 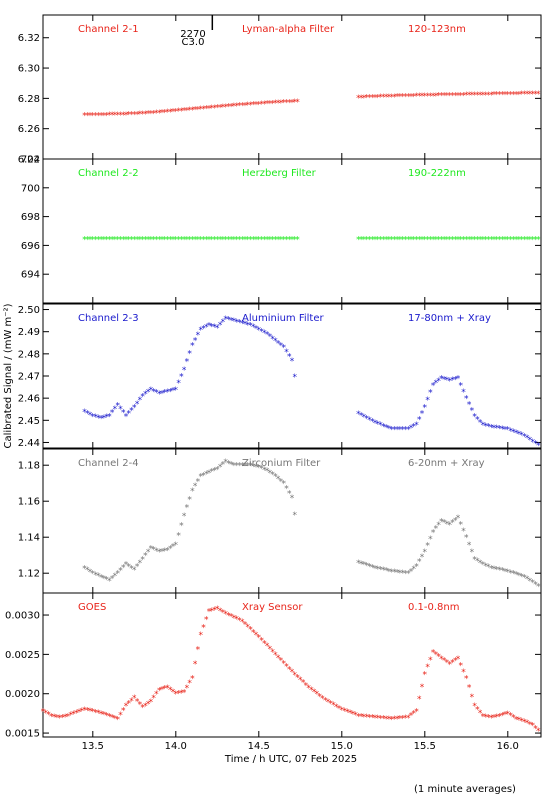 What do you see at coordinates (193, 42) in the screenshot?
I see `flare-marker-label-bottom: C3.0` at bounding box center [193, 42].